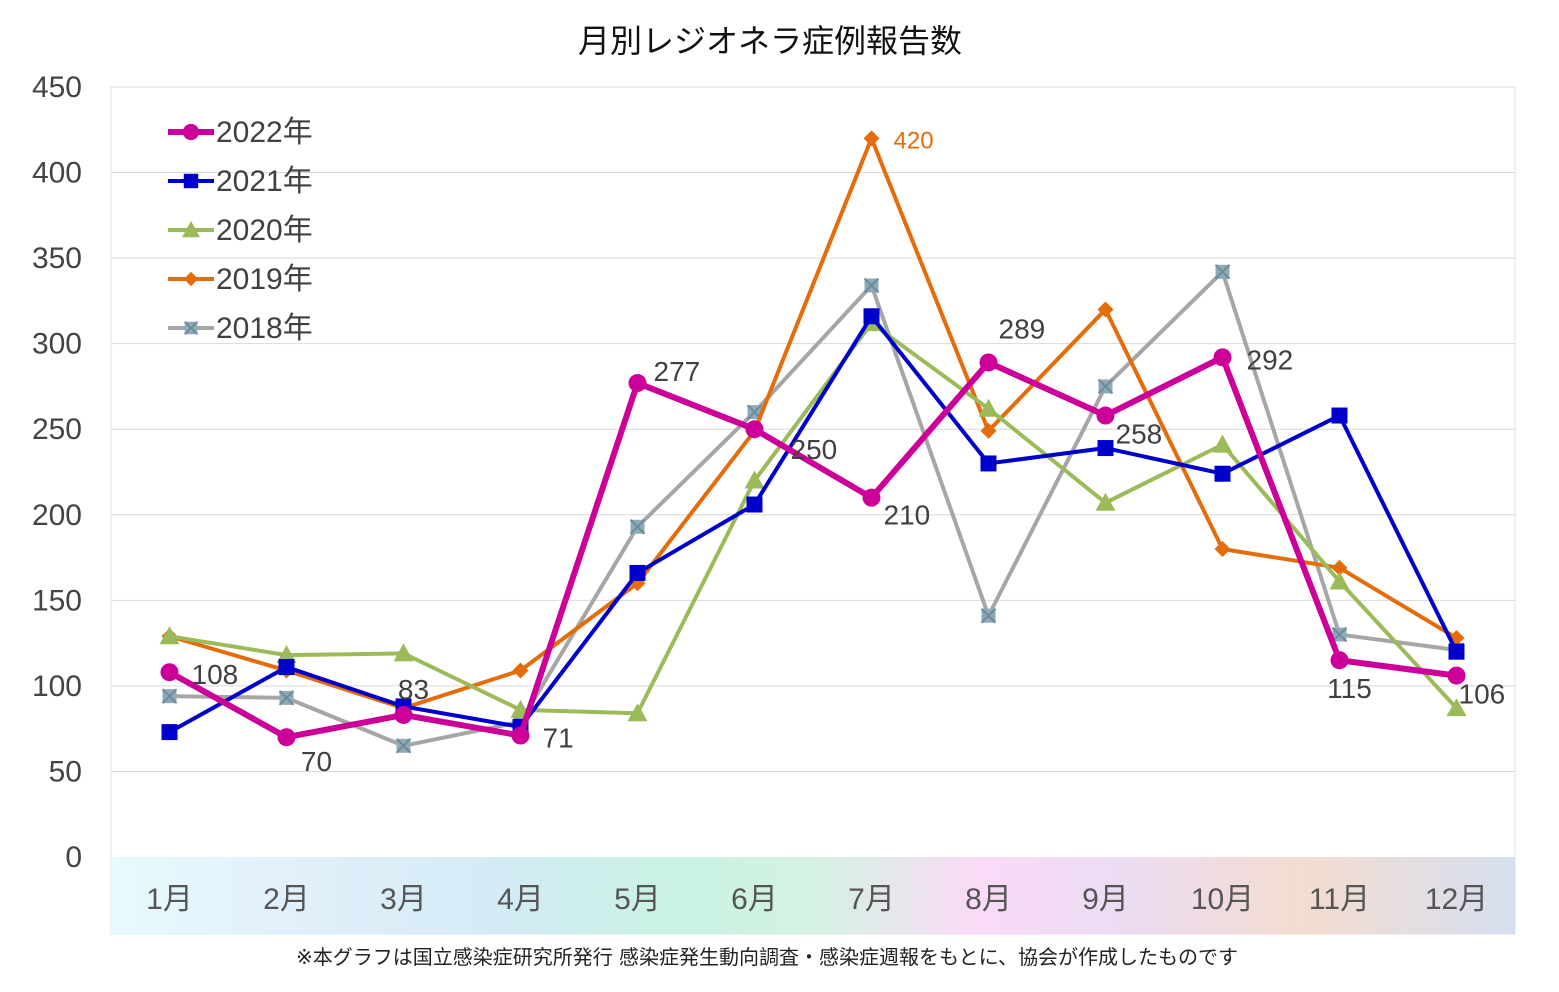  I want to click on data-label: 258, so click(1139, 434).